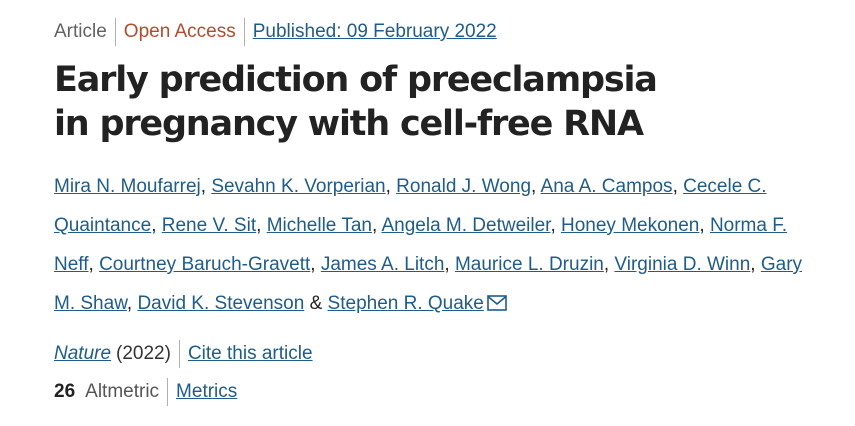 The height and width of the screenshot is (426, 855). Describe the element at coordinates (410, 206) in the screenshot. I see `author-link: Cecele C. Quaintance` at that location.